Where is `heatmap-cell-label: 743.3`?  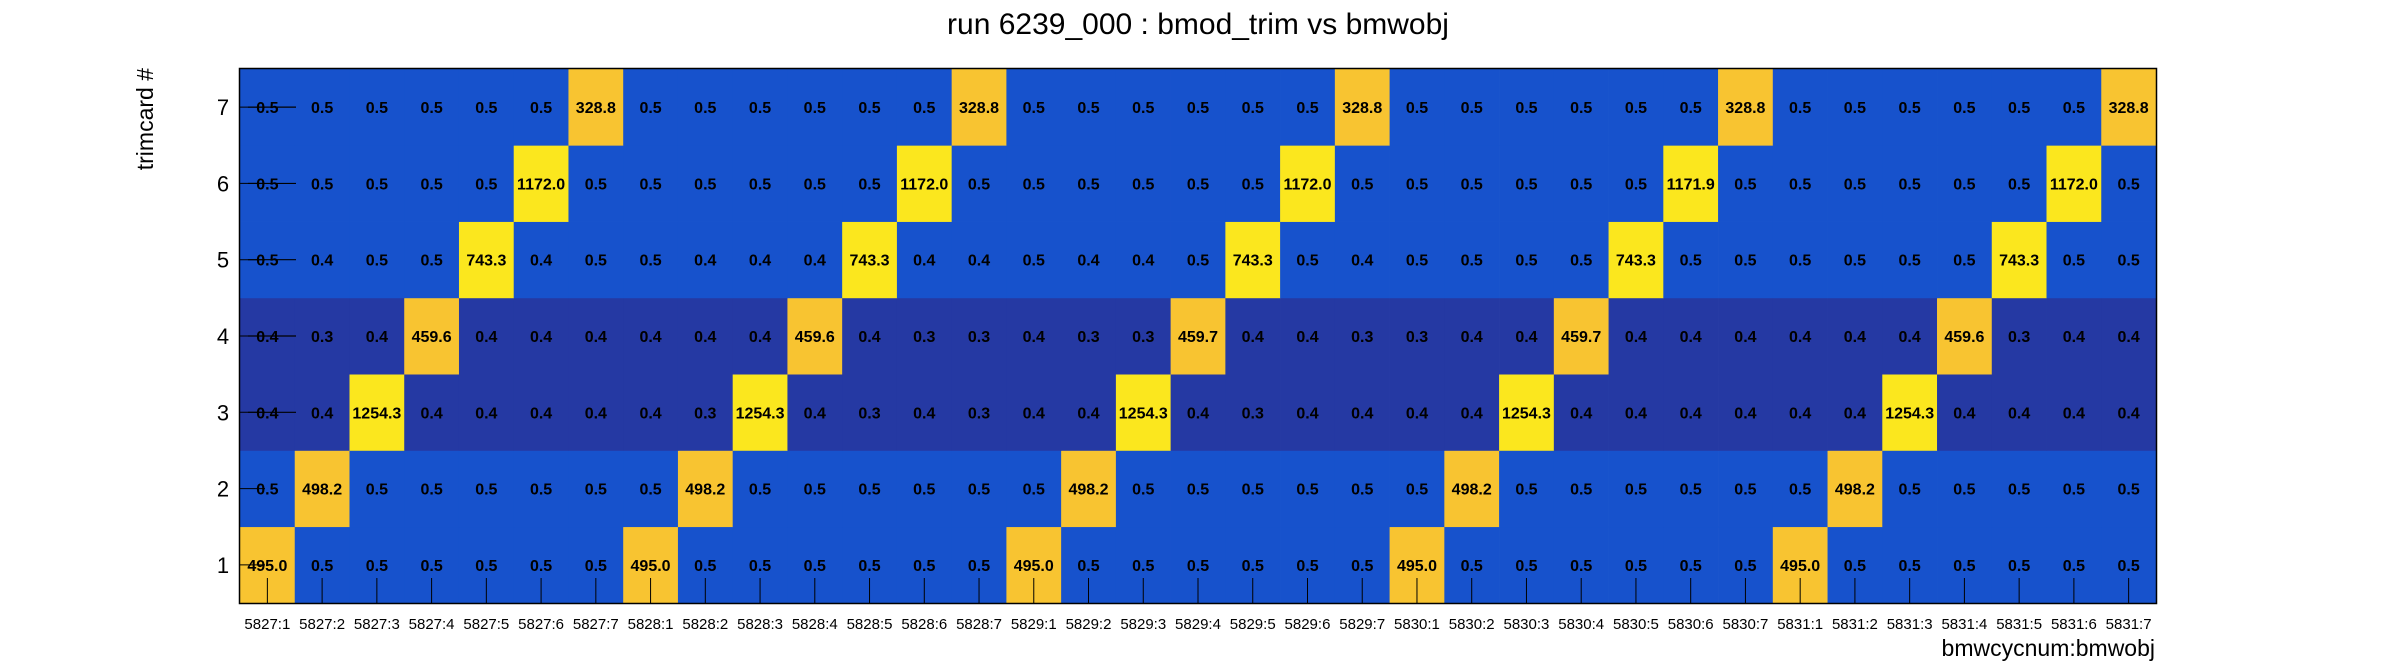
heatmap-cell-label: 743.3 is located at coordinates (486, 261).